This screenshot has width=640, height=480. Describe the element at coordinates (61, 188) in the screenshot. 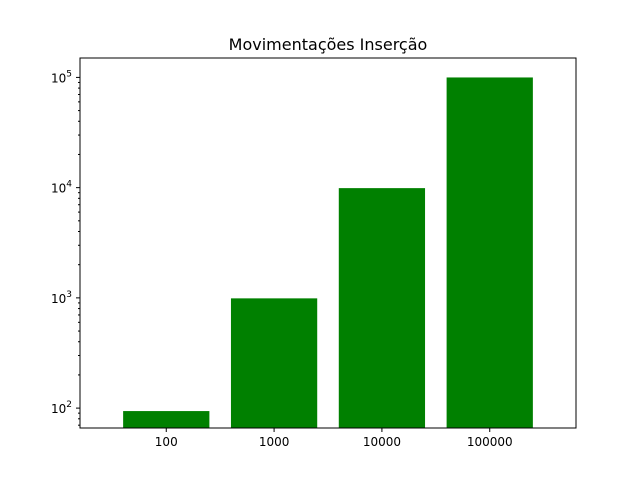

I see `y-tick-label: 10⁴` at that location.